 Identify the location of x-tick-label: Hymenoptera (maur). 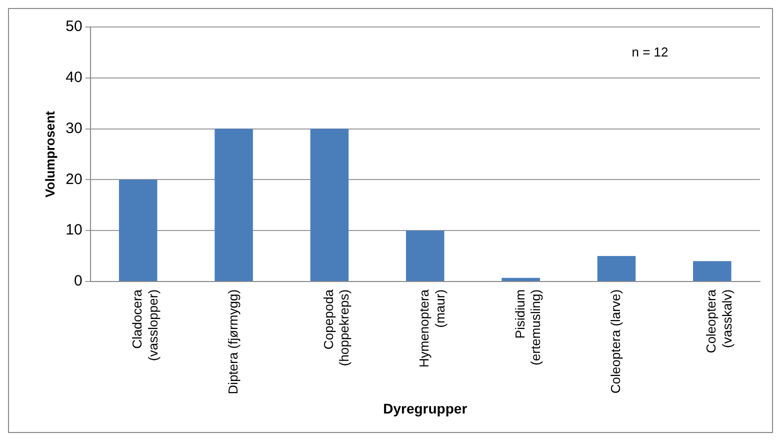
(432, 328).